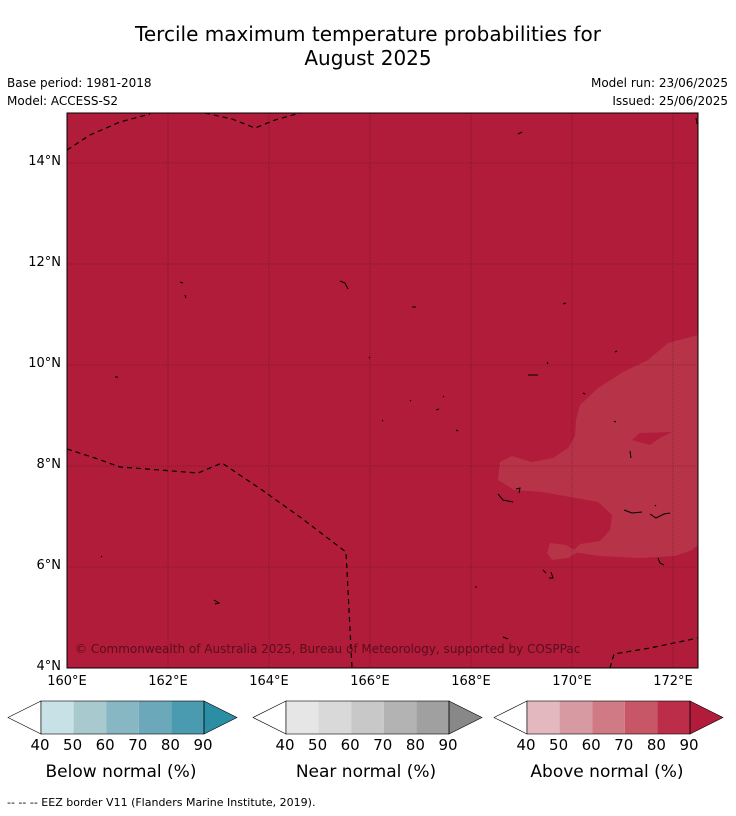 This screenshot has height=816, width=736. Describe the element at coordinates (63, 101) in the screenshot. I see `model-name: Model: ACCESS-S2` at that location.